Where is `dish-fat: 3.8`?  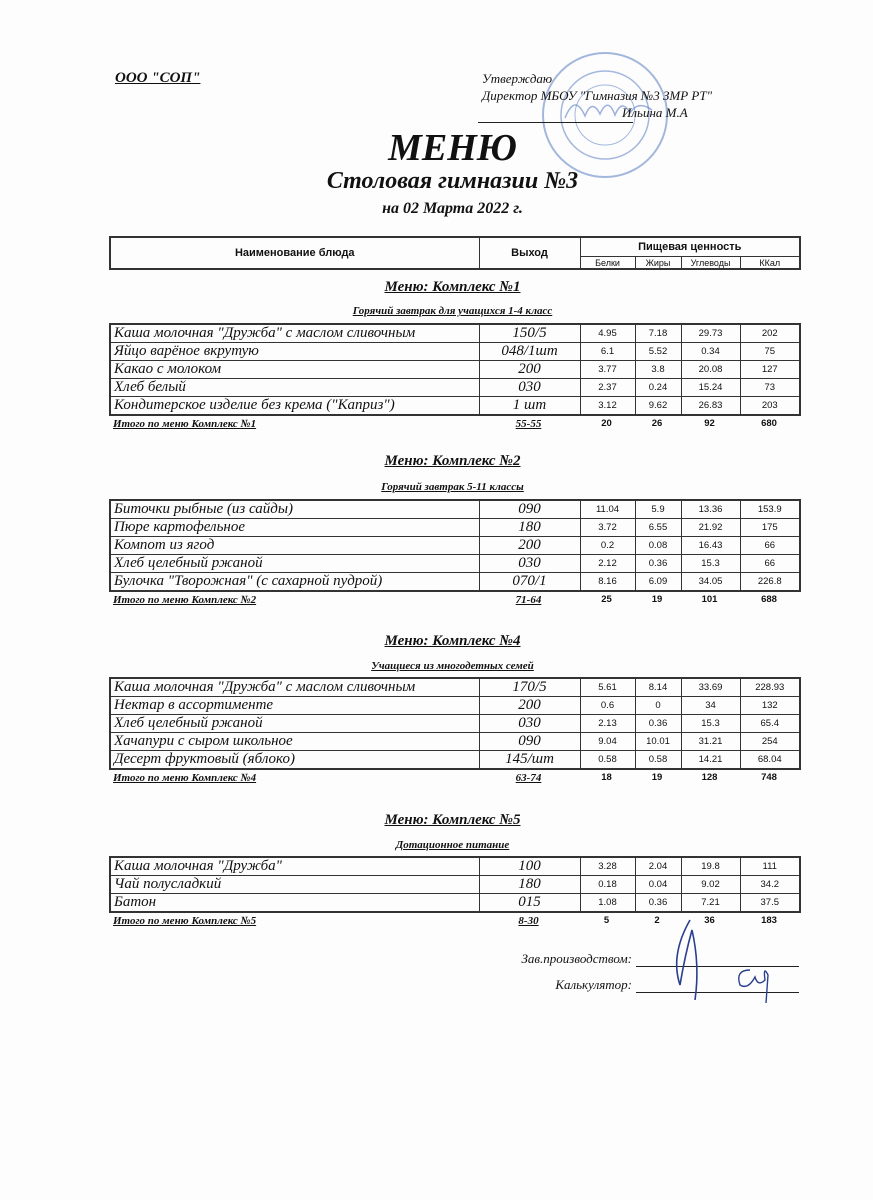 dish-fat: 3.8 is located at coordinates (658, 369).